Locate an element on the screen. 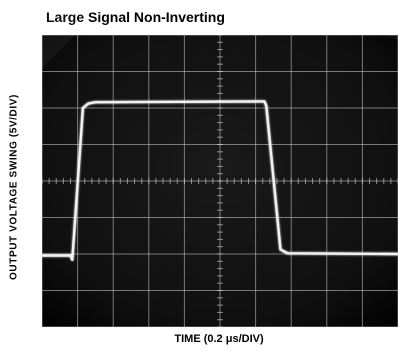 The width and height of the screenshot is (398, 353). chart-title: Large Signal Non-Inverting is located at coordinates (135, 17).